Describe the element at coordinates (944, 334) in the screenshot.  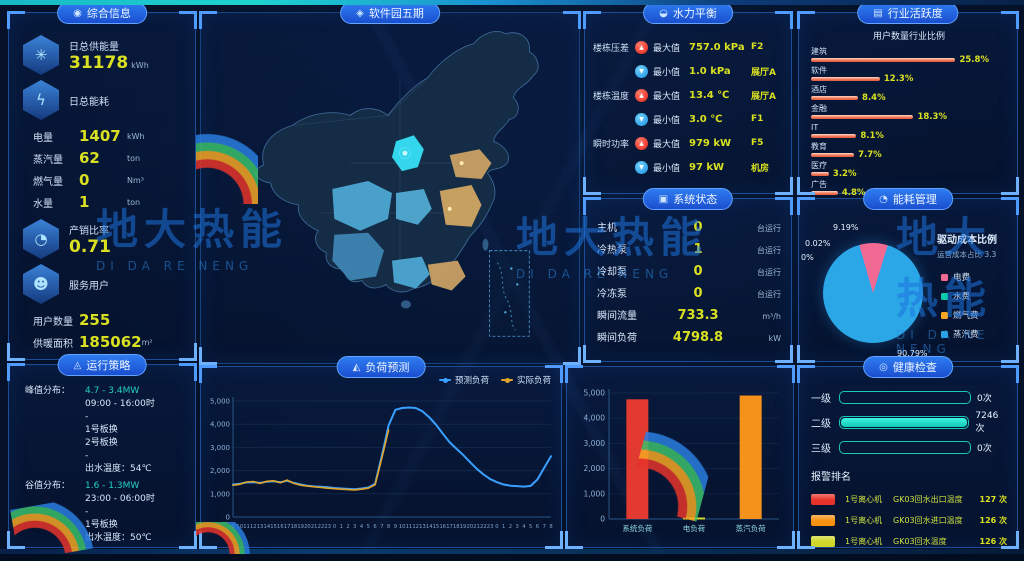
I see `pie-legend-marker` at that location.